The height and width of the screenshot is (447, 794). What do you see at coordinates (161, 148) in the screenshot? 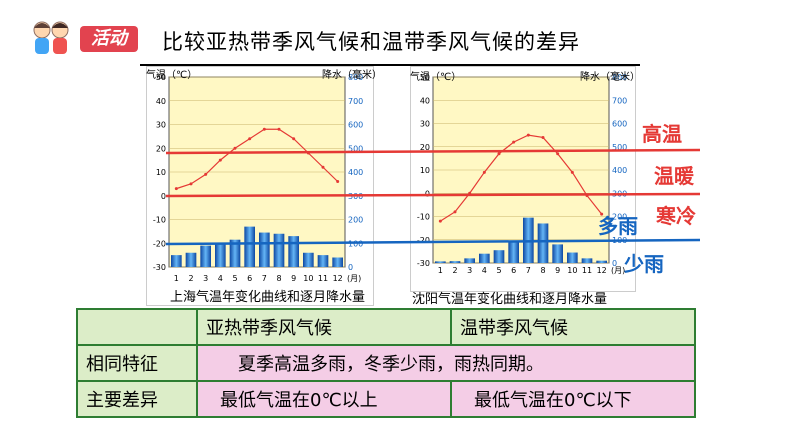
I see `left-tick-label: 20` at bounding box center [161, 148].